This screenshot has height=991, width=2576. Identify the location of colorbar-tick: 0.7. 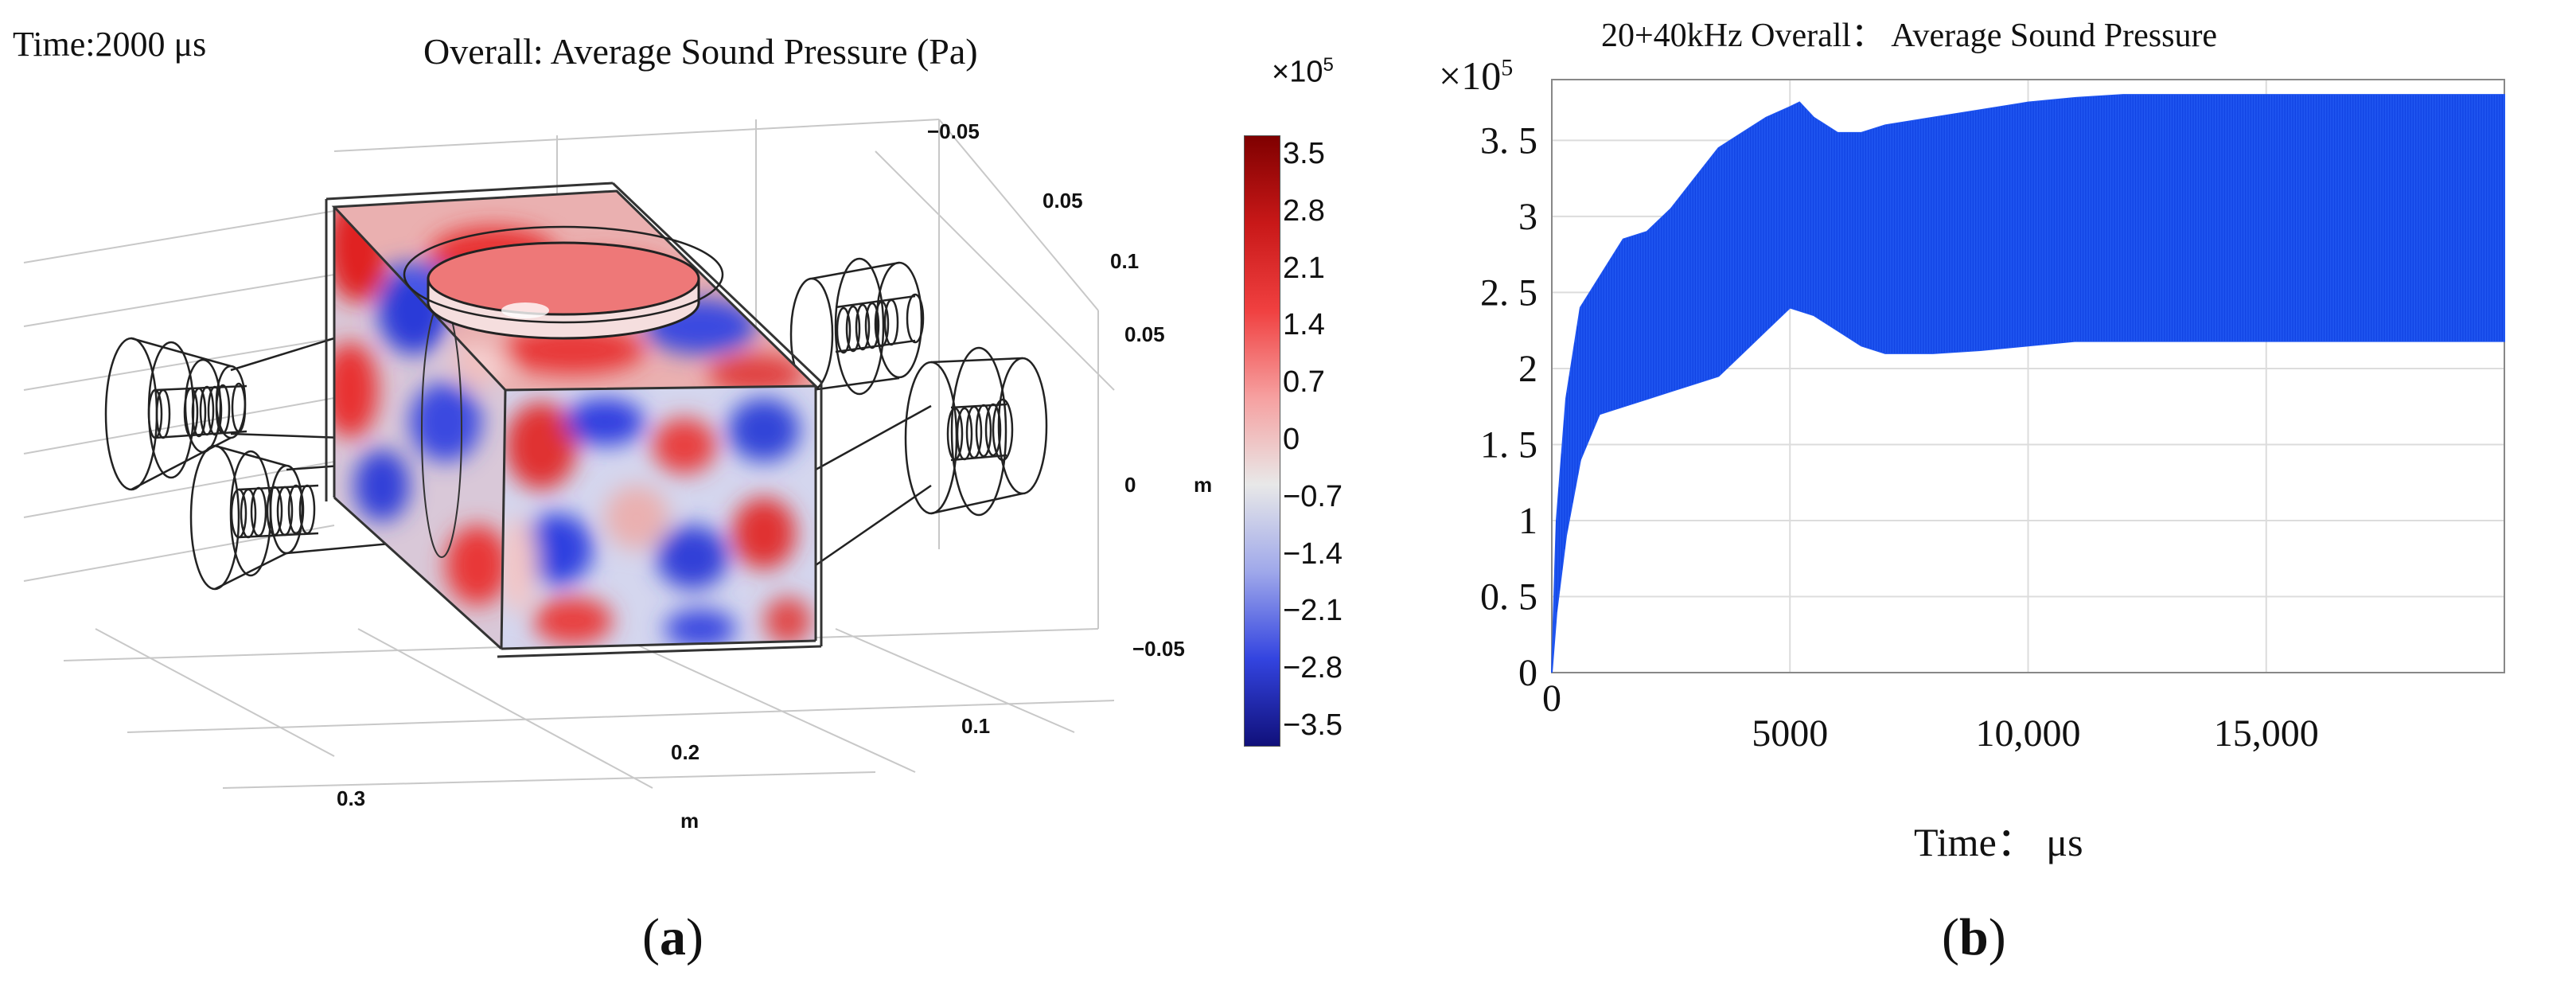
(1304, 382).